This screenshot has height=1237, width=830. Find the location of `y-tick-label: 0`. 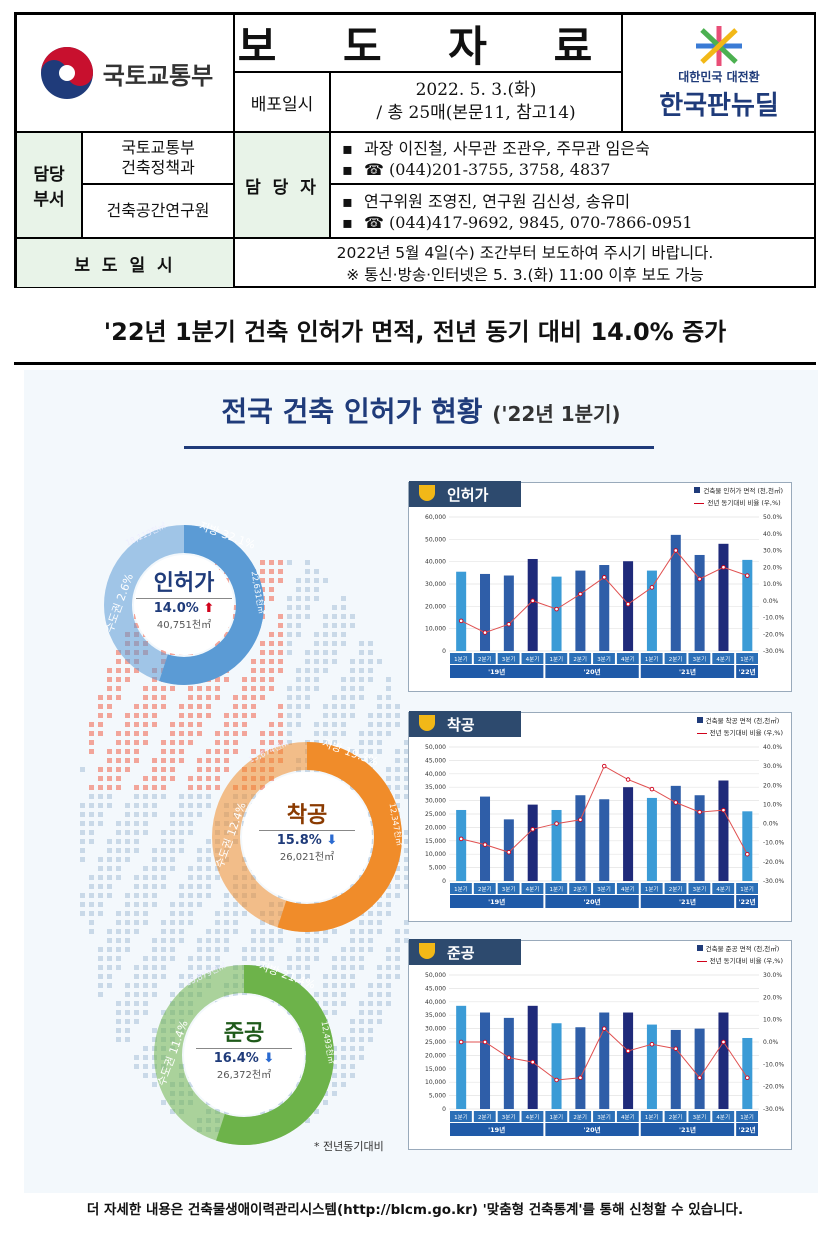

y-tick-label: 0 is located at coordinates (444, 1109).